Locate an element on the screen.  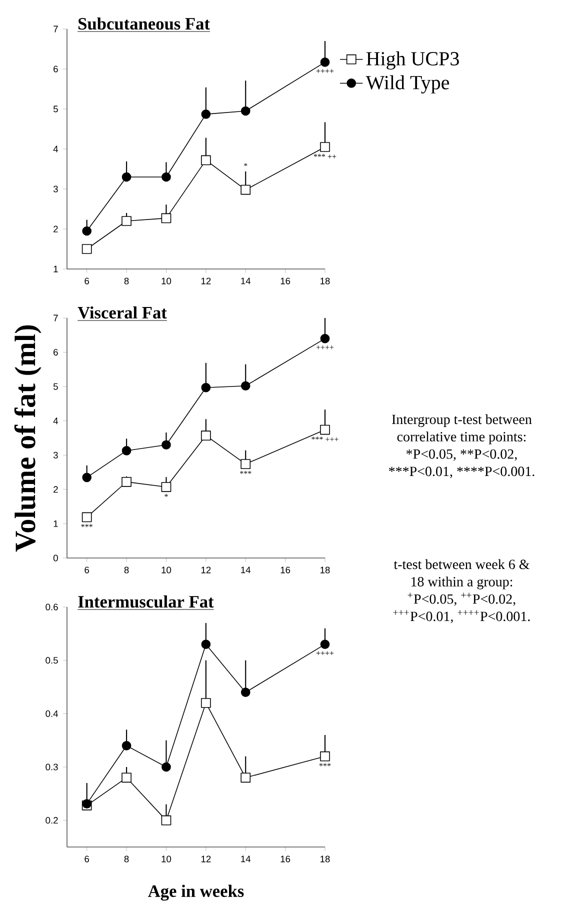
text: *P<0.05, is located at coordinates (431, 455).